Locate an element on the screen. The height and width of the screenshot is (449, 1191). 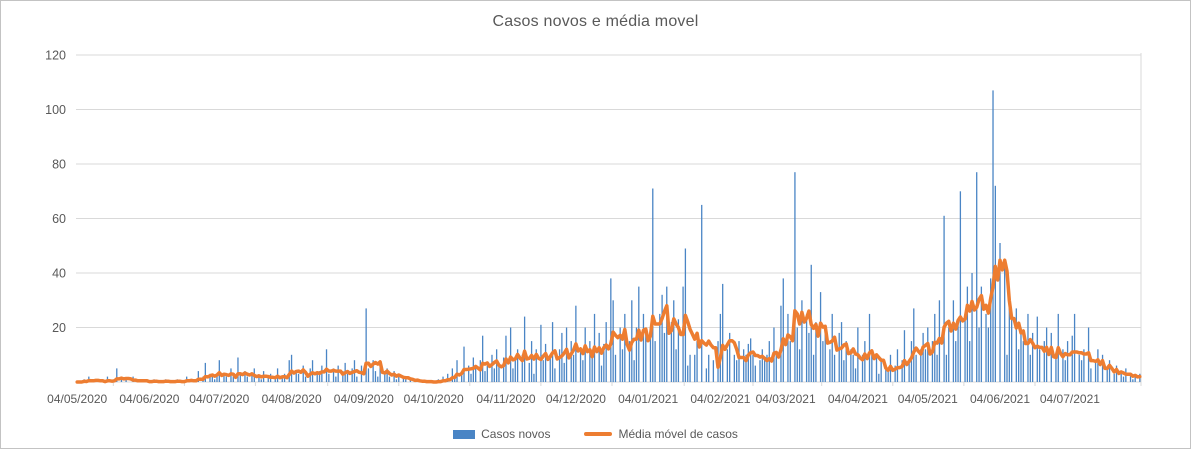
svg-text: 04/10/2020 is located at coordinates (434, 399).